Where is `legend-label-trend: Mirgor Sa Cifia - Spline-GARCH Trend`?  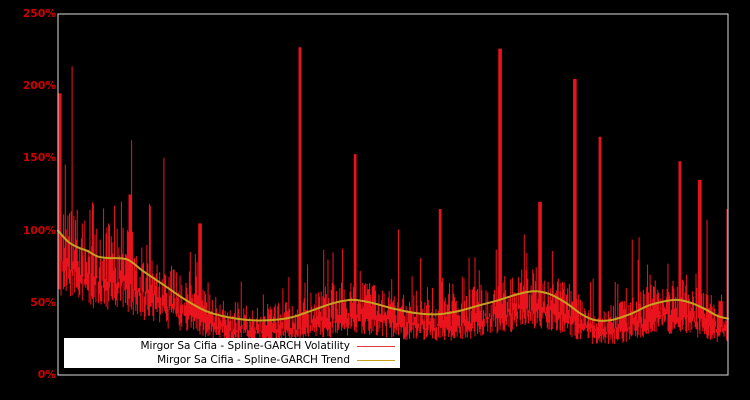 legend-label-trend: Mirgor Sa Cifia - Spline-GARCH Trend is located at coordinates (253, 360).